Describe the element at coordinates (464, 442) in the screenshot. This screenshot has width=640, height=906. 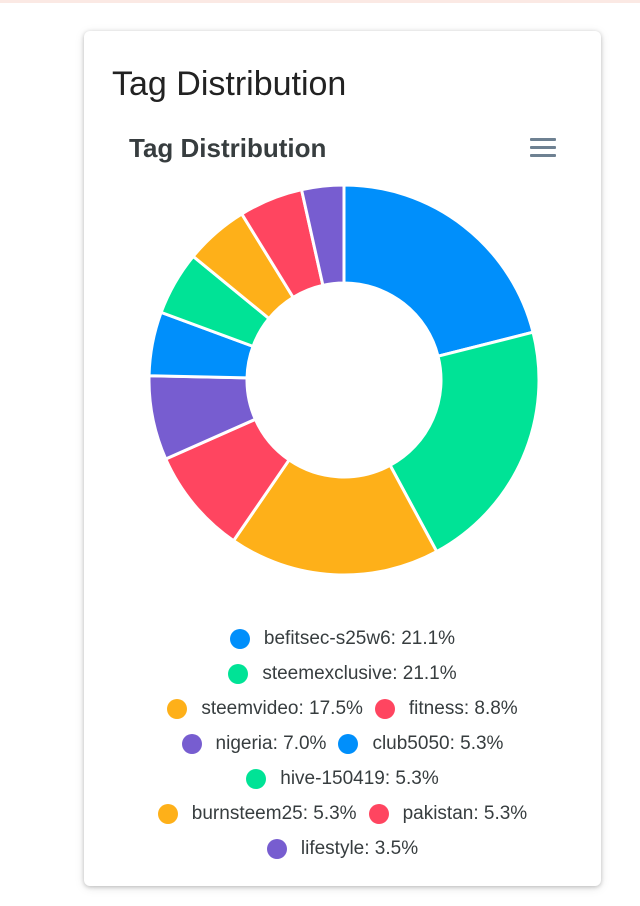
I see `donut-slice-steemexclusive` at that location.